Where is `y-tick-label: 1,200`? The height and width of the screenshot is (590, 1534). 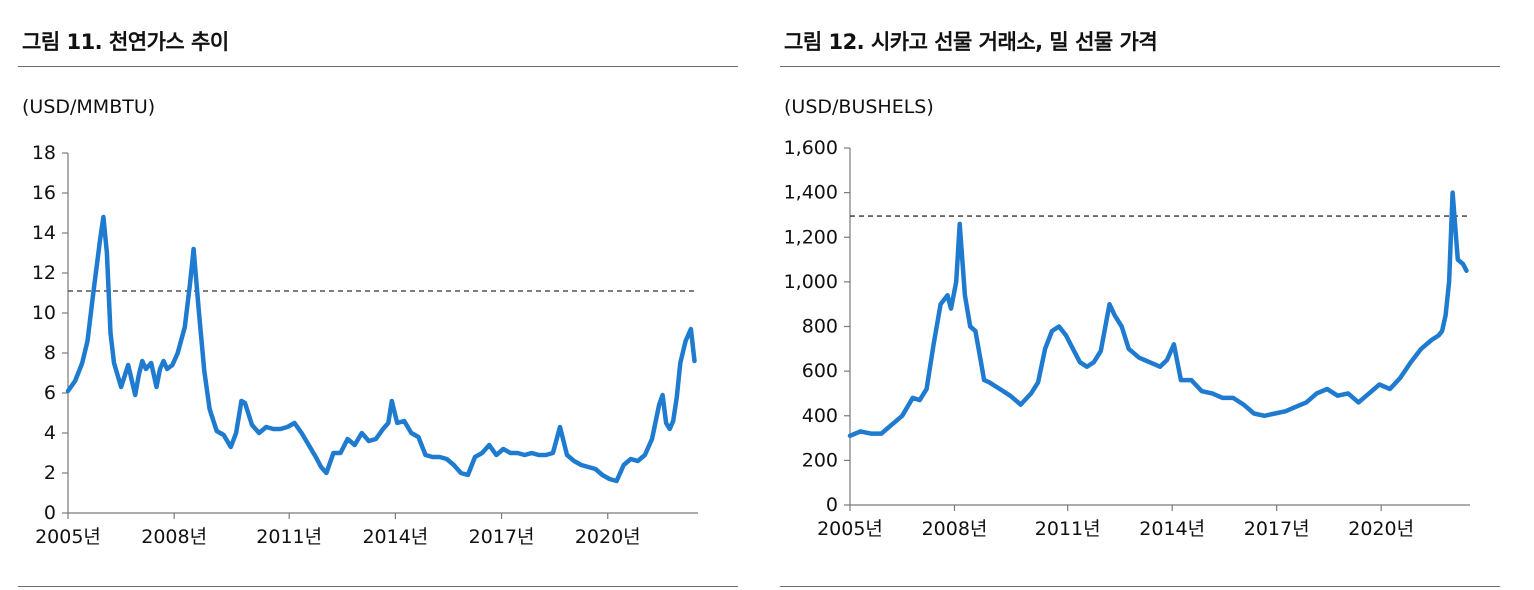
y-tick-label: 1,200 is located at coordinates (811, 237).